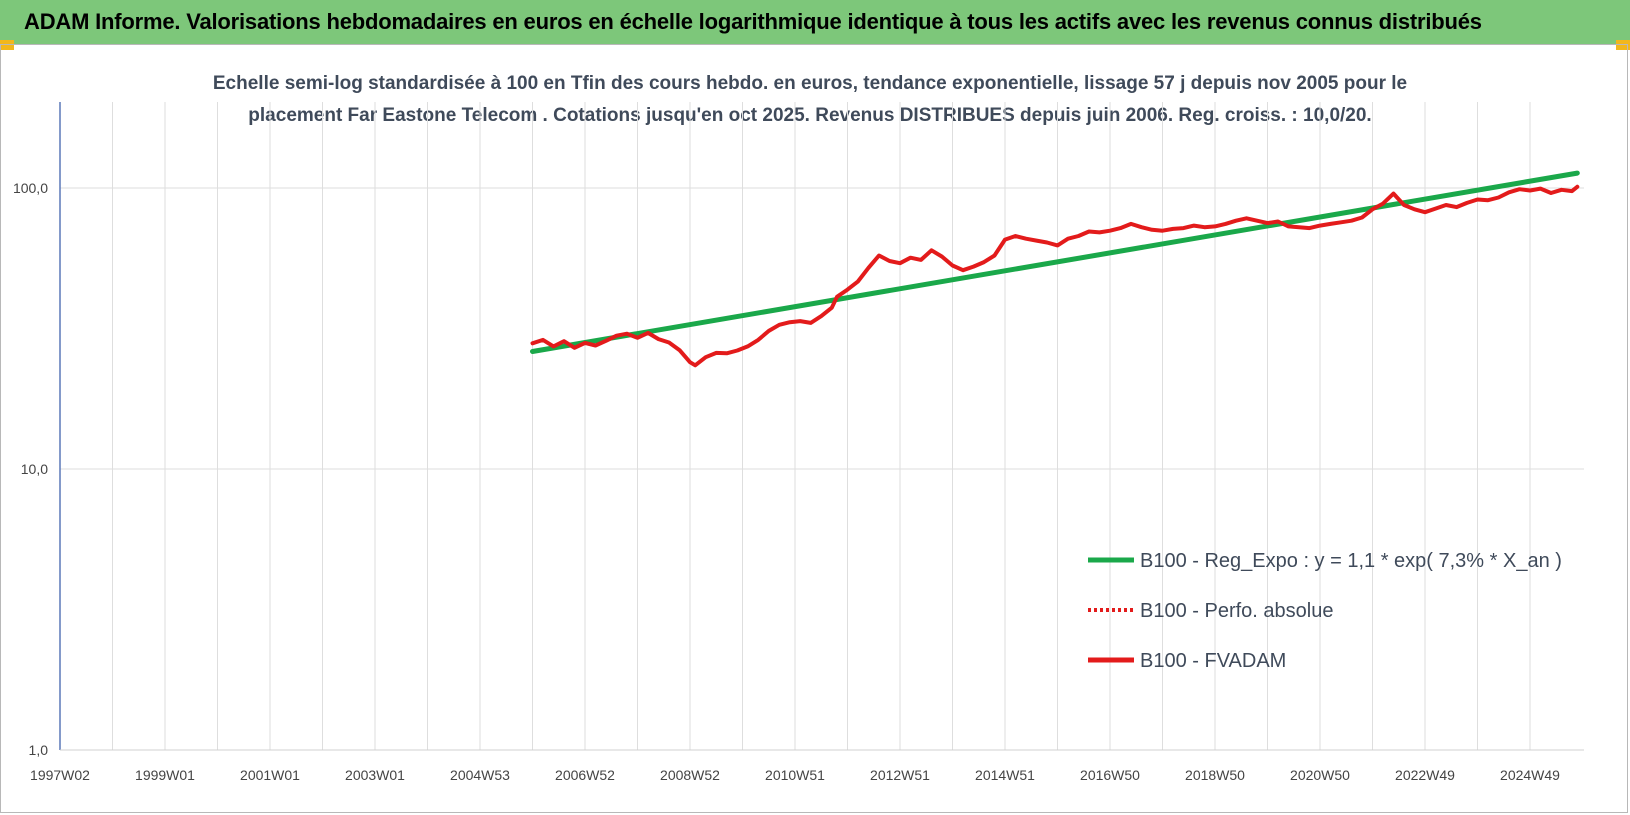 This screenshot has height=815, width=1630. Describe the element at coordinates (1215, 775) in the screenshot. I see `x-tick-label: 2018W50` at that location.